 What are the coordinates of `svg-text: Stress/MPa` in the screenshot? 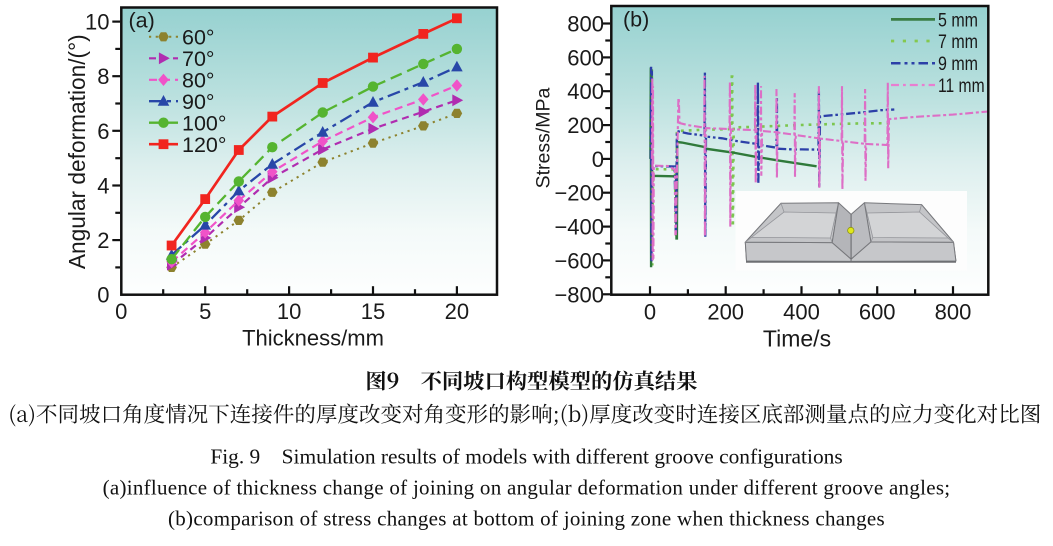 It's located at (544, 137).